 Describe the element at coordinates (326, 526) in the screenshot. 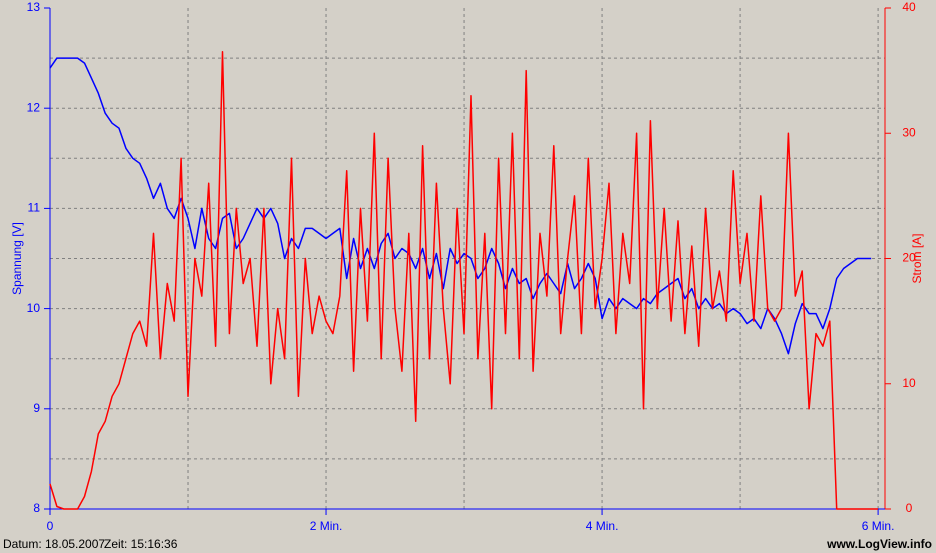

I see `x-tick-label: 2 Min.` at that location.